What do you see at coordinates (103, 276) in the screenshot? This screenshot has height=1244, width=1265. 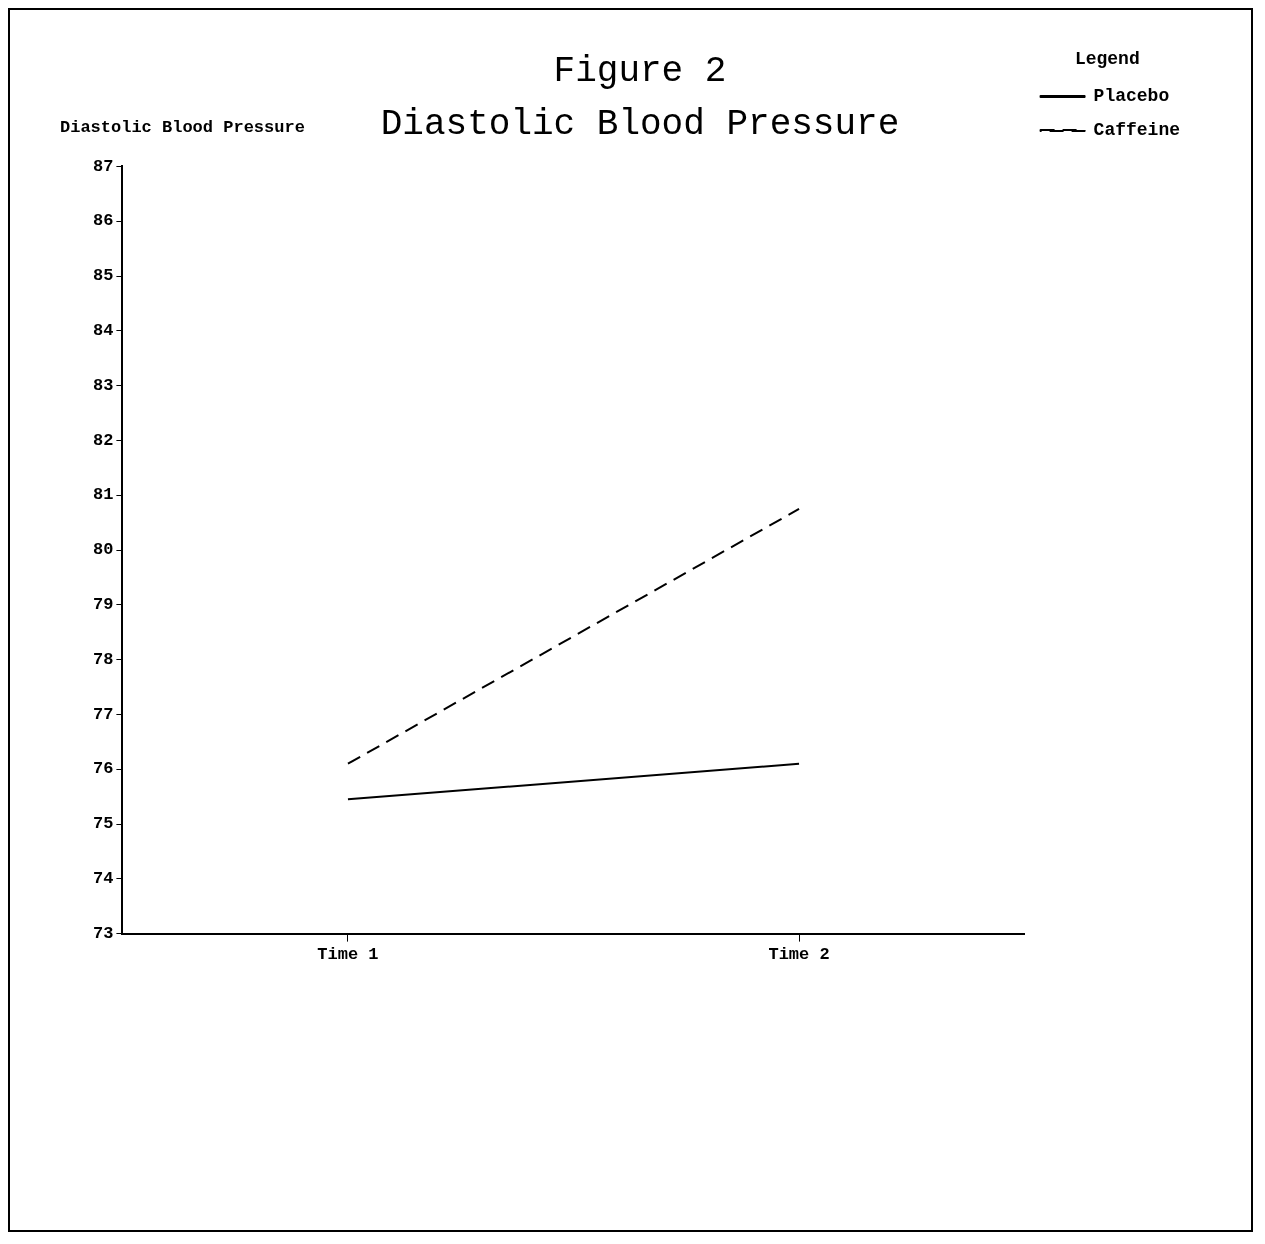 I see `y-tick-label: 85` at bounding box center [103, 276].